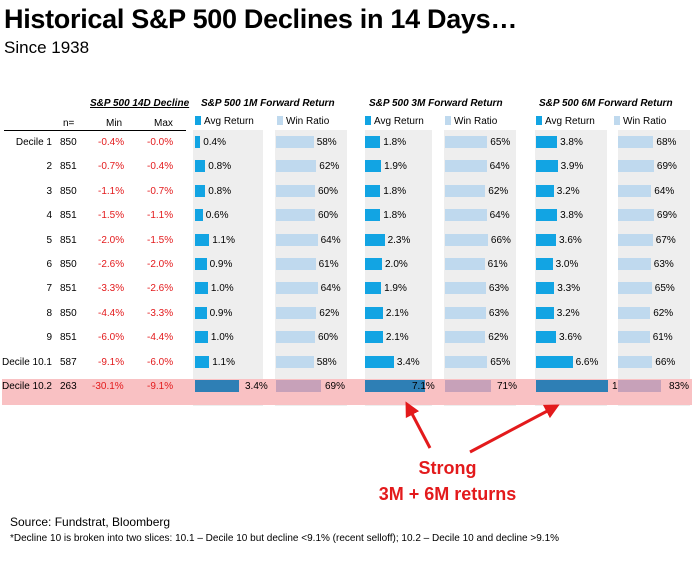  I want to click on row-min: -2.0%, so click(111, 240).